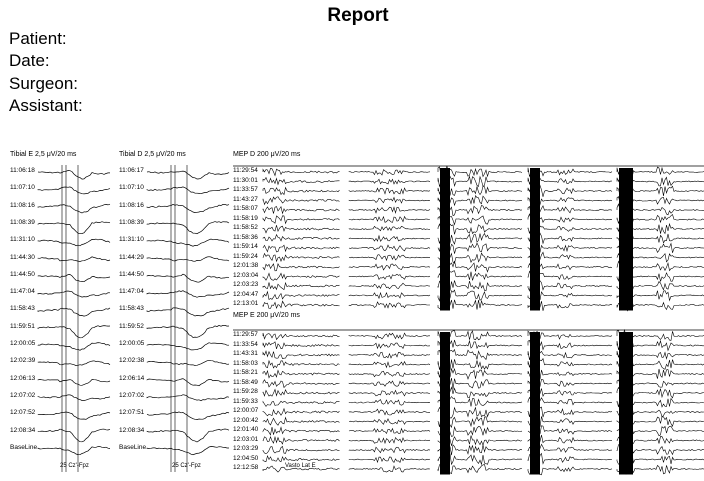  What do you see at coordinates (132, 343) in the screenshot?
I see `timestamp-label: 12:00:05` at bounding box center [132, 343].